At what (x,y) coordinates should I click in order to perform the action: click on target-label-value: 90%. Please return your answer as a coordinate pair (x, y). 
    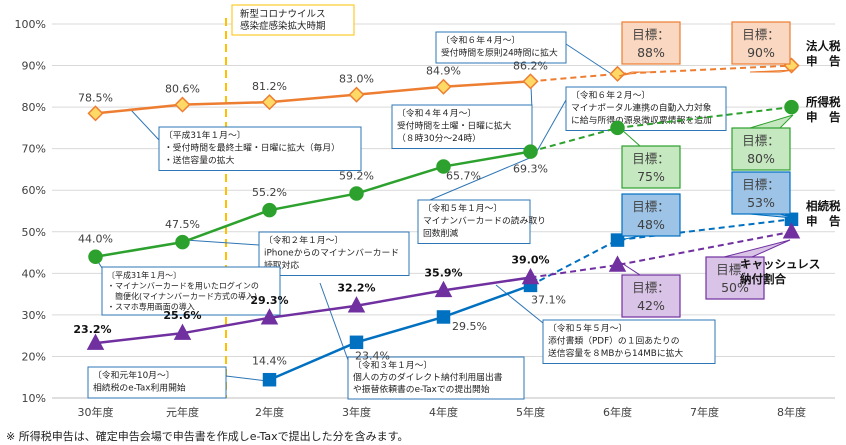
    Looking at the image, I should click on (761, 52).